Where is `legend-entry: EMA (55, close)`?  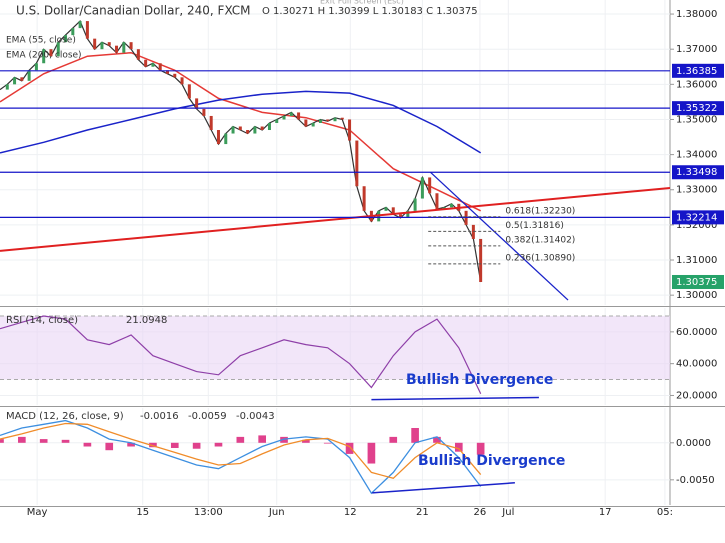 legend-entry: EMA (55, close) is located at coordinates (41, 41).